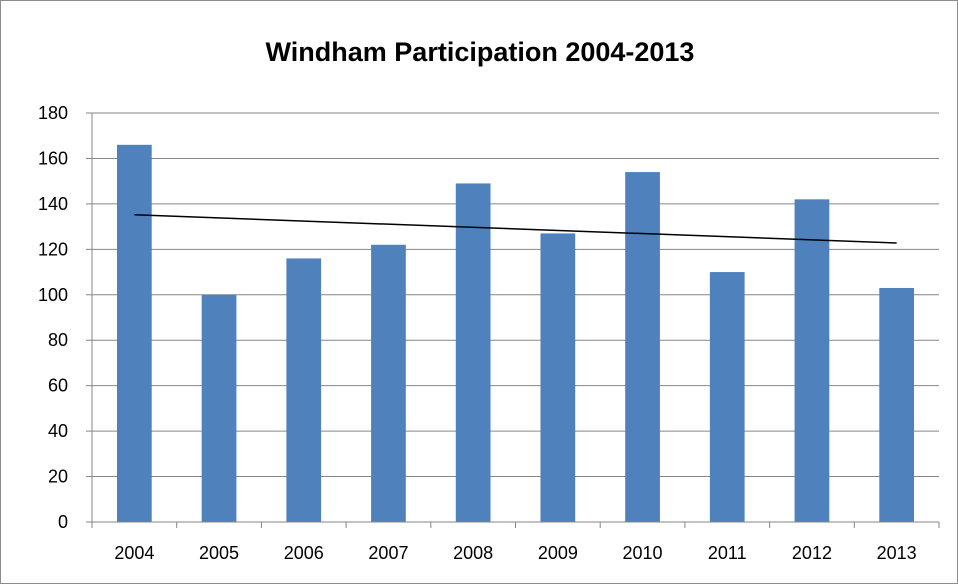  I want to click on x-tick-label: 2005, so click(219, 553).